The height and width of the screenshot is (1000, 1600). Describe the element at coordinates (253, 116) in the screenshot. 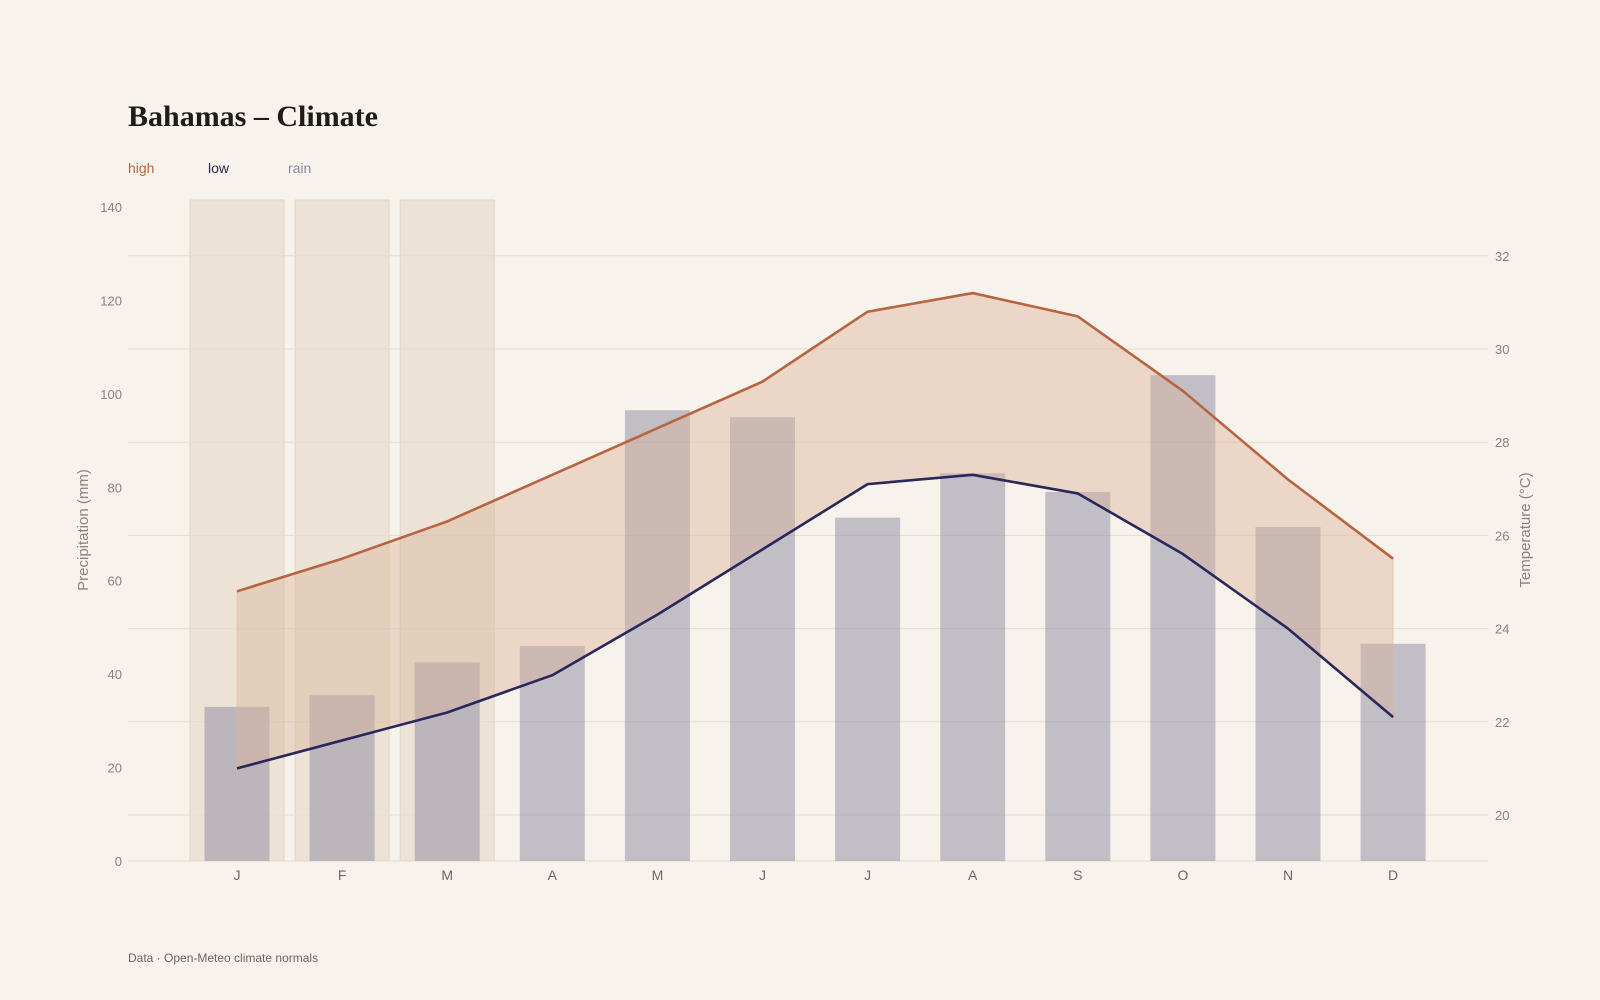

I see `chart-title: Bahamas – Climate` at that location.